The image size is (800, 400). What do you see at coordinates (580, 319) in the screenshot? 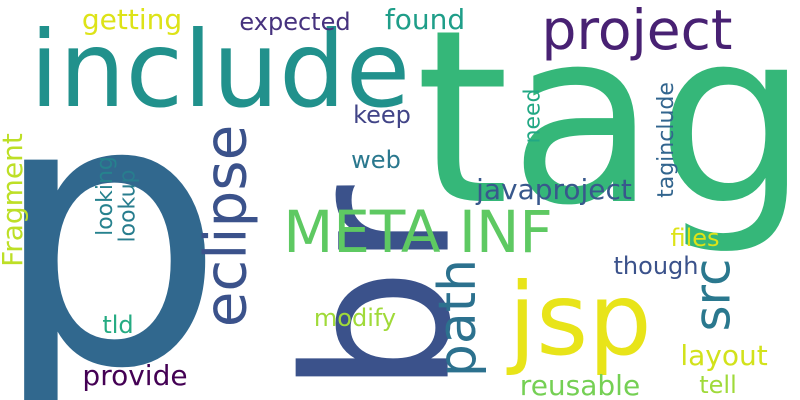
I see `word-jsp: jsp` at bounding box center [580, 319].